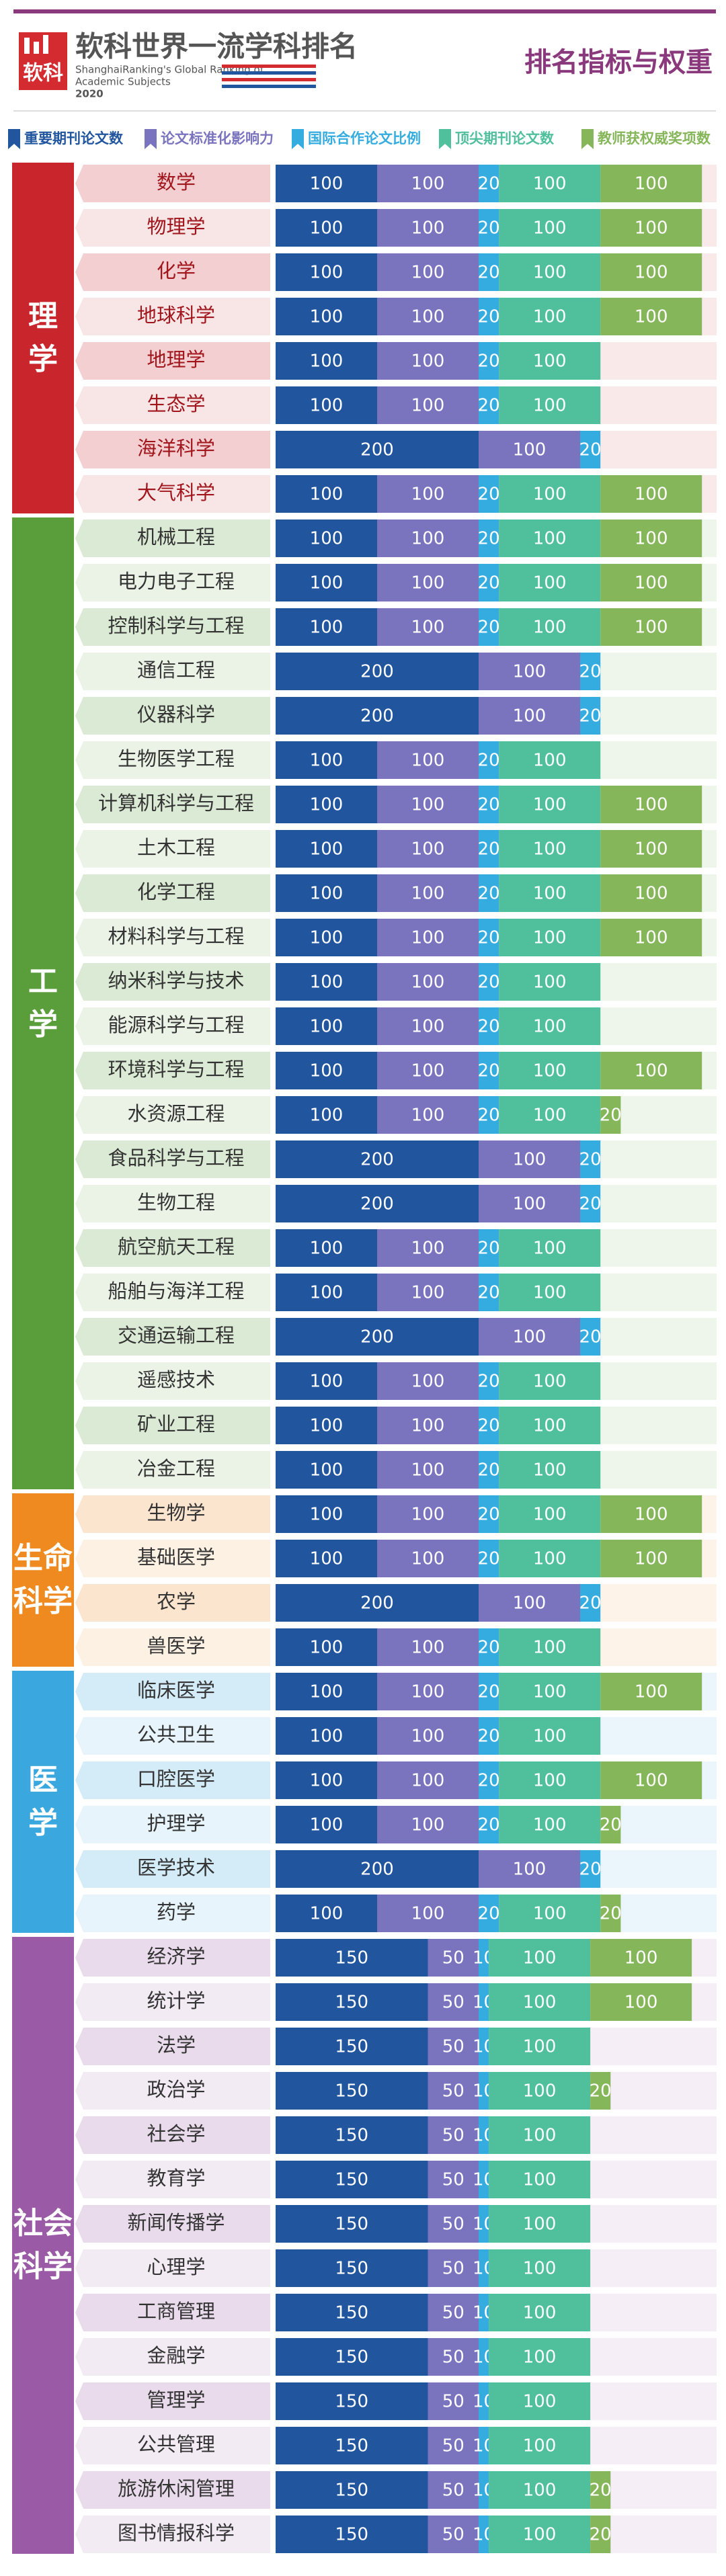 Image resolution: width=726 pixels, height=2576 pixels. Describe the element at coordinates (505, 138) in the screenshot. I see `legend-label: 顶尖期刊论文数` at that location.